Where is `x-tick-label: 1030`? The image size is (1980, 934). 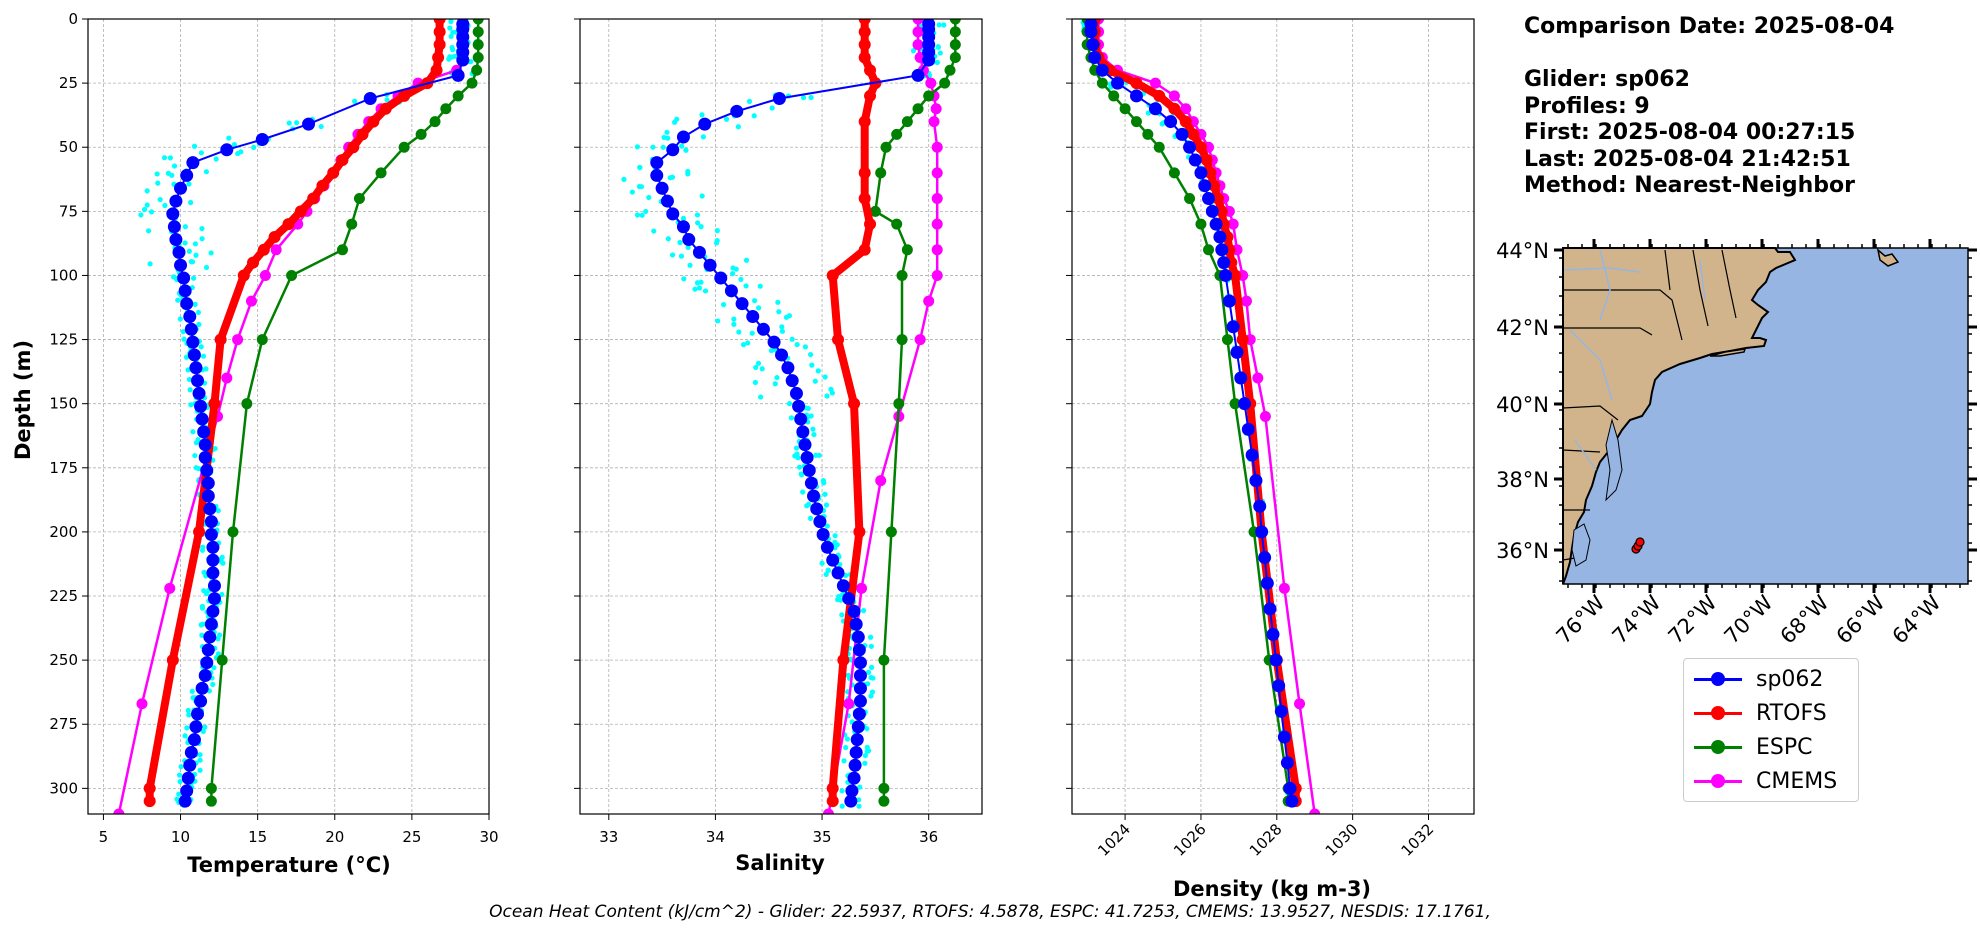
x-tick-label: 1030 is located at coordinates (1342, 840).